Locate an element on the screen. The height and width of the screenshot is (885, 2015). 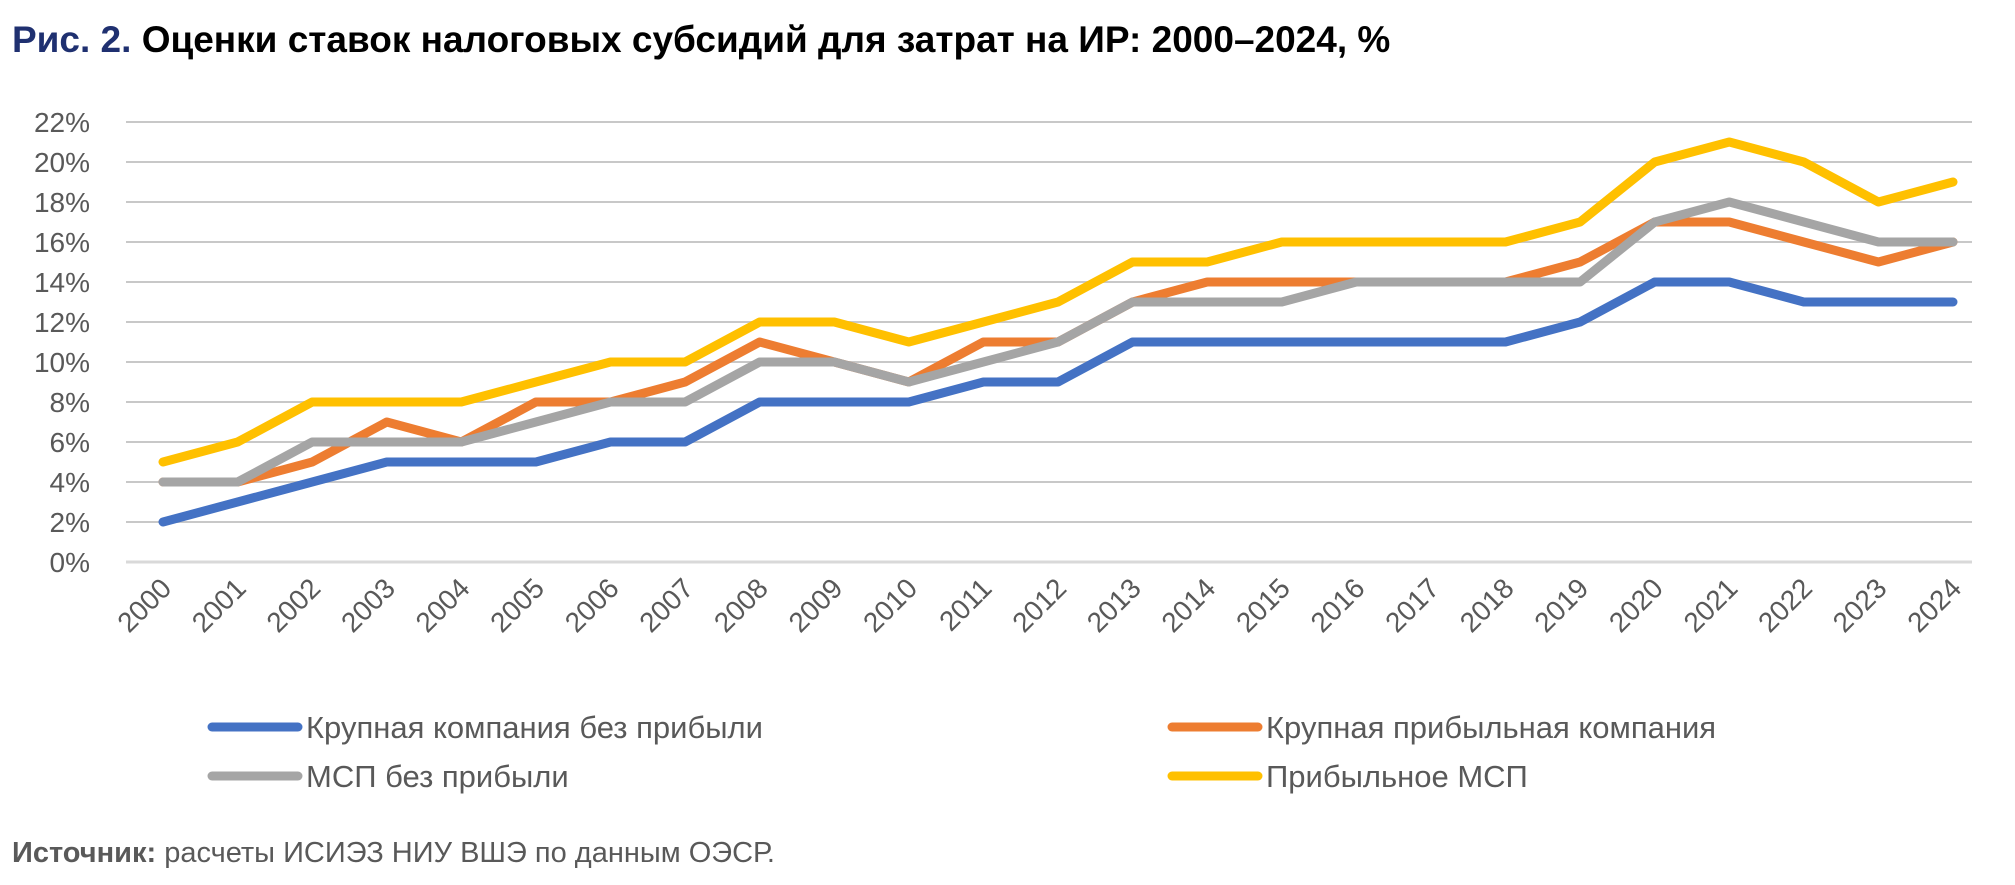
y-tick-label: 14% is located at coordinates (62, 282).